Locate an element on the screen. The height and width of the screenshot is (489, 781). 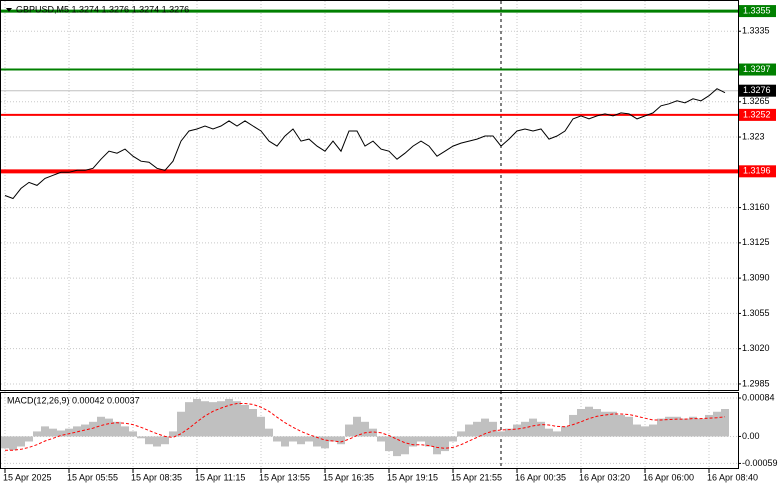
menu-arrow is located at coordinates (9, 10).